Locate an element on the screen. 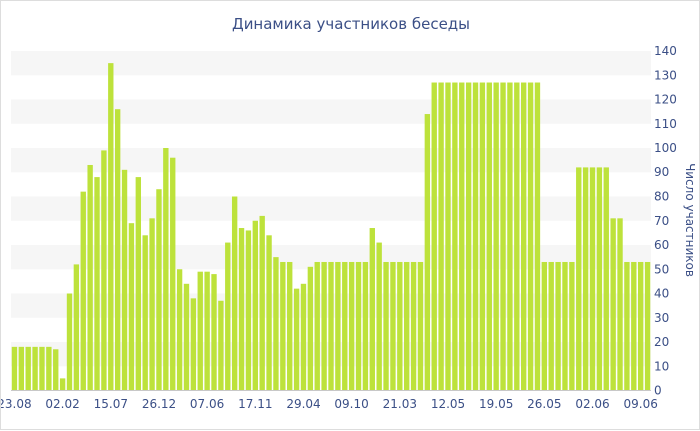 This screenshot has height=431, width=700. x-tick-label: 09.10 is located at coordinates (351, 404).